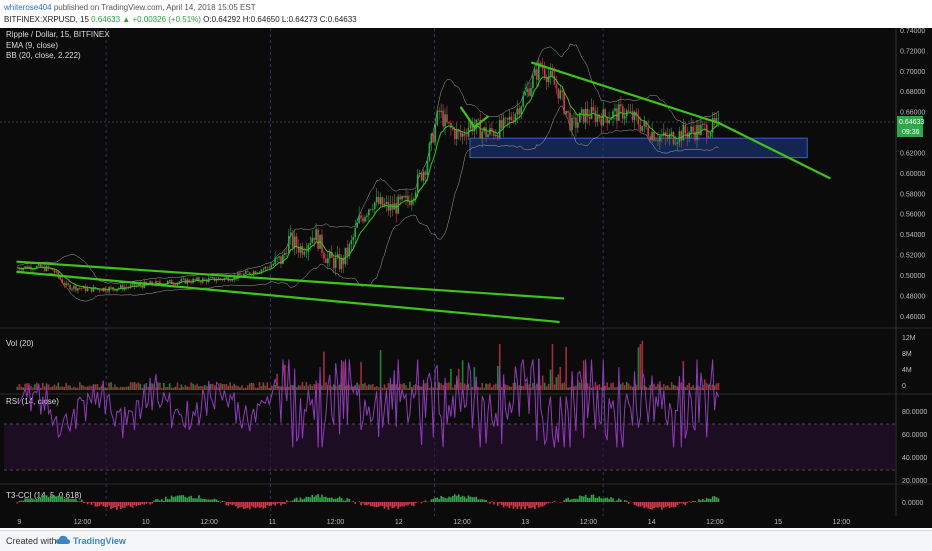 This screenshot has width=932, height=551. Describe the element at coordinates (842, 522) in the screenshot. I see `time-tick-label: 12:00` at that location.